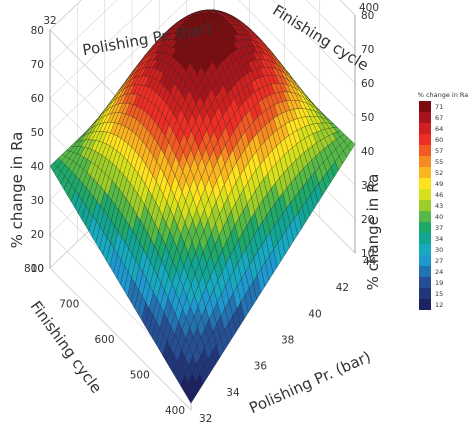  Describe the element at coordinates (205, 419) in the screenshot. I see `bottom-pressure-tick: 32` at that location.